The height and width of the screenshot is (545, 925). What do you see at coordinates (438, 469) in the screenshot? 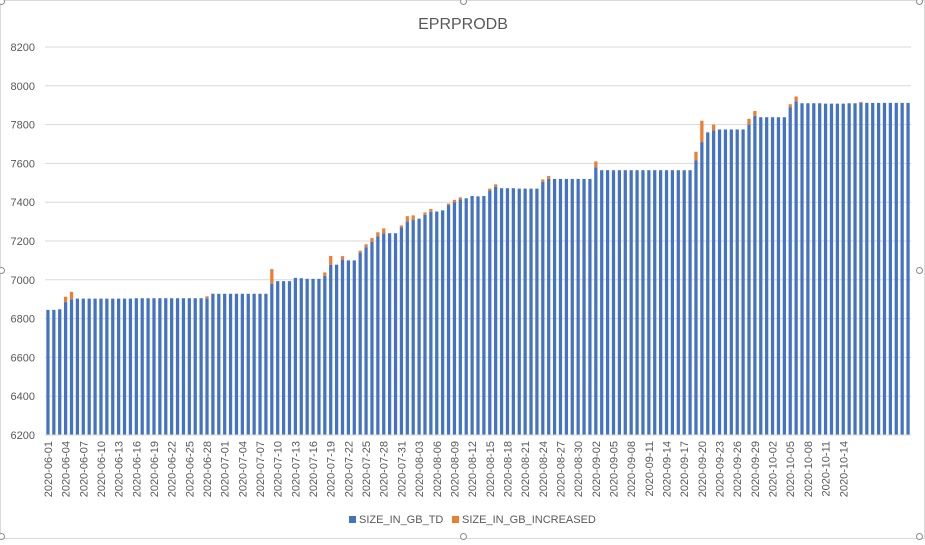
I see `x-tick-label: 2020-08-06` at bounding box center [438, 469].